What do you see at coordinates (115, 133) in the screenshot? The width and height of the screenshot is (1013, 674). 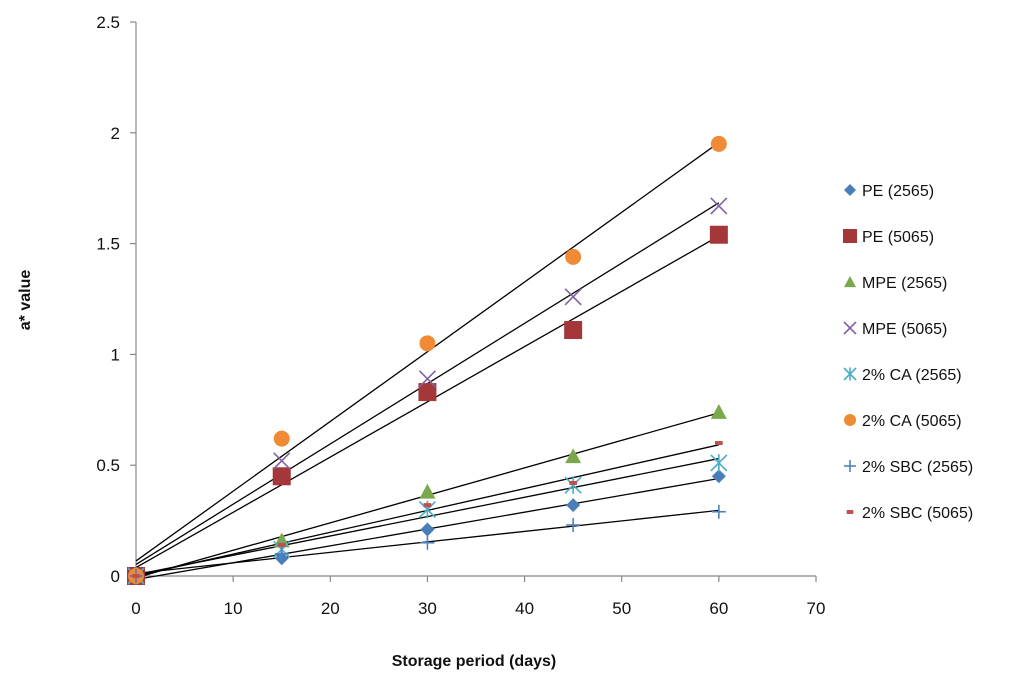 I see `y-tick-label: 2` at bounding box center [115, 133].